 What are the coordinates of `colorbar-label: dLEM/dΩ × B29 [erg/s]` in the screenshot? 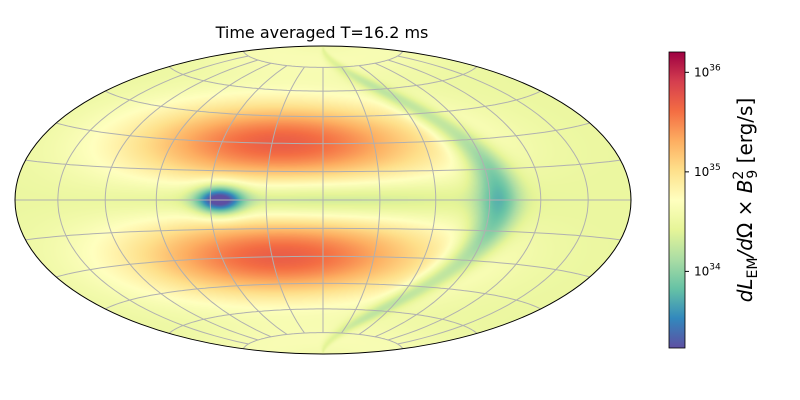 It's located at (746, 200).